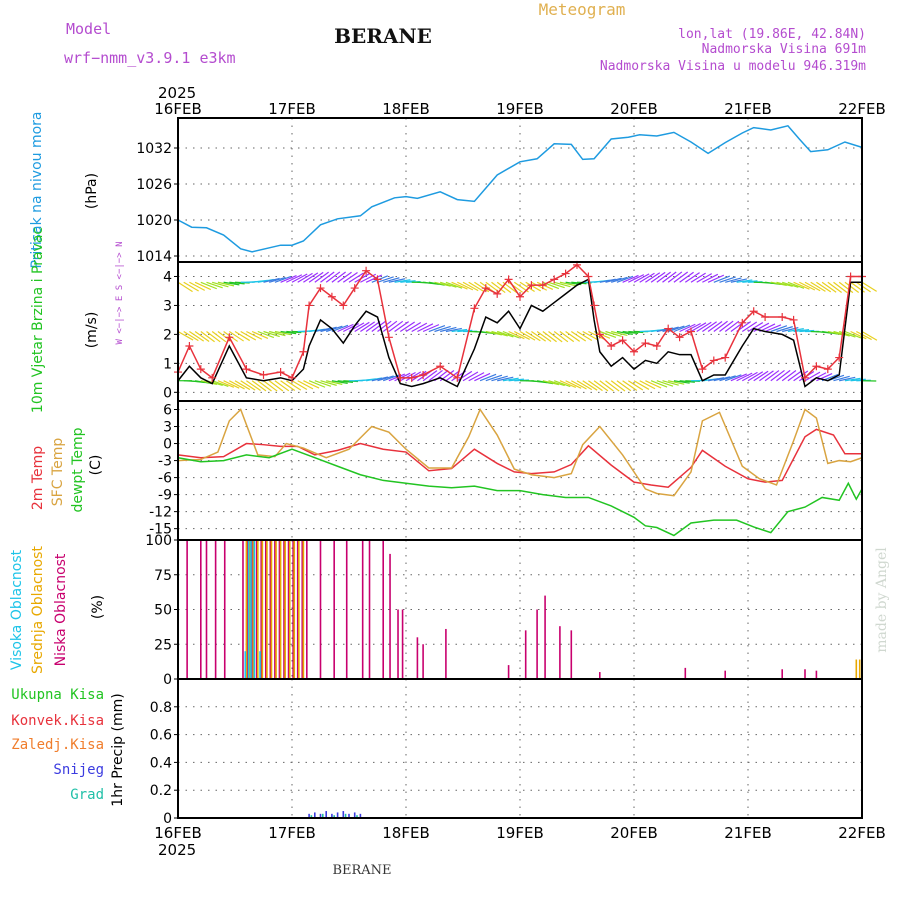 This screenshot has height=900, width=900. I want to click on top-year: 2025, so click(177, 93).